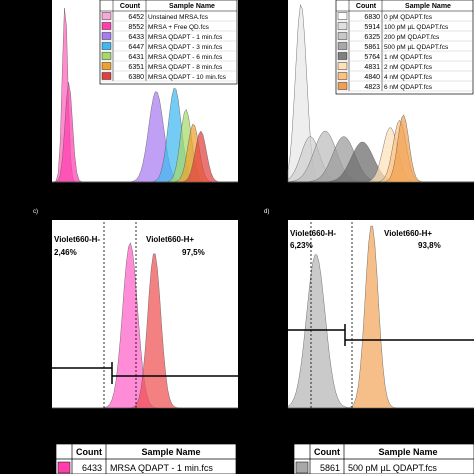  I want to click on panel-a-histograms, so click(144, 95).